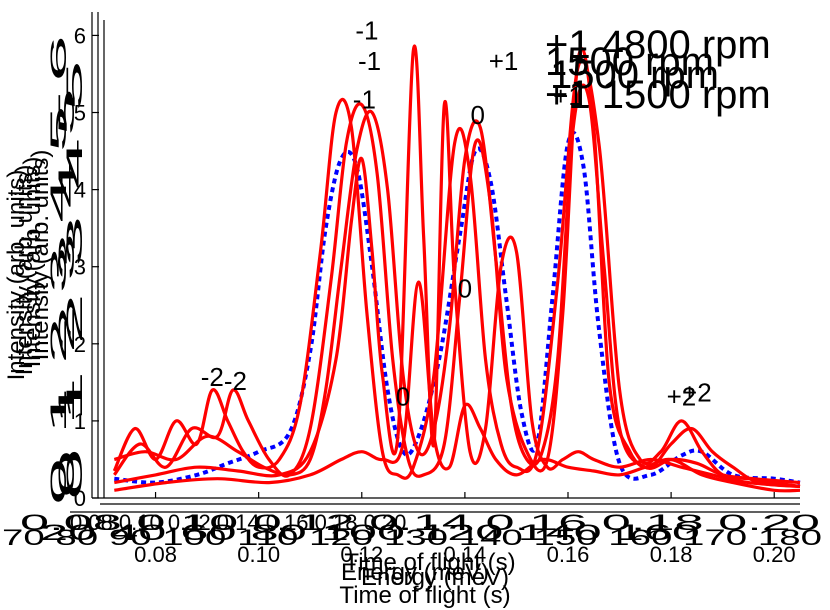 The height and width of the screenshot is (610, 830). I want to click on y-tick-row-overlay-3: 0 1 2 3 4 5, so click(66, 293).